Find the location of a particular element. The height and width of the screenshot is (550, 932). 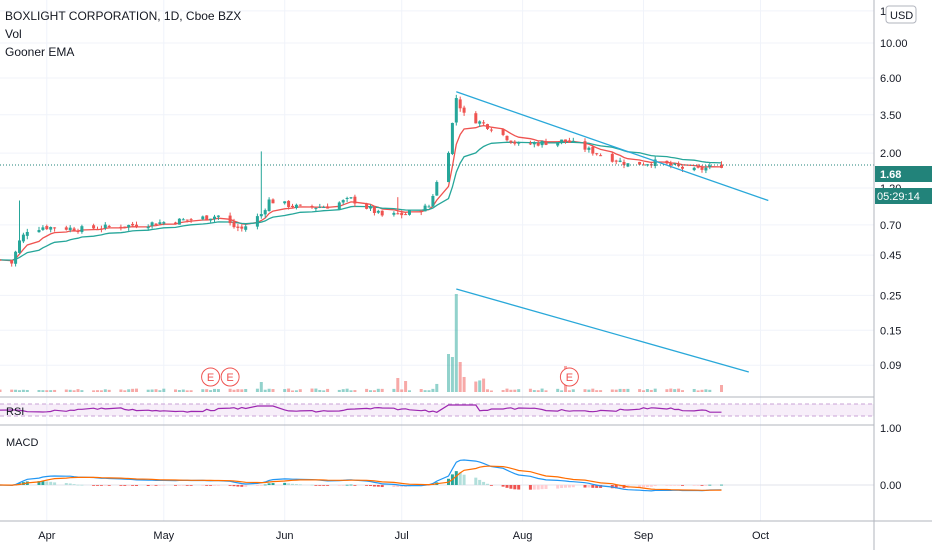

signal-line is located at coordinates (361, 478).